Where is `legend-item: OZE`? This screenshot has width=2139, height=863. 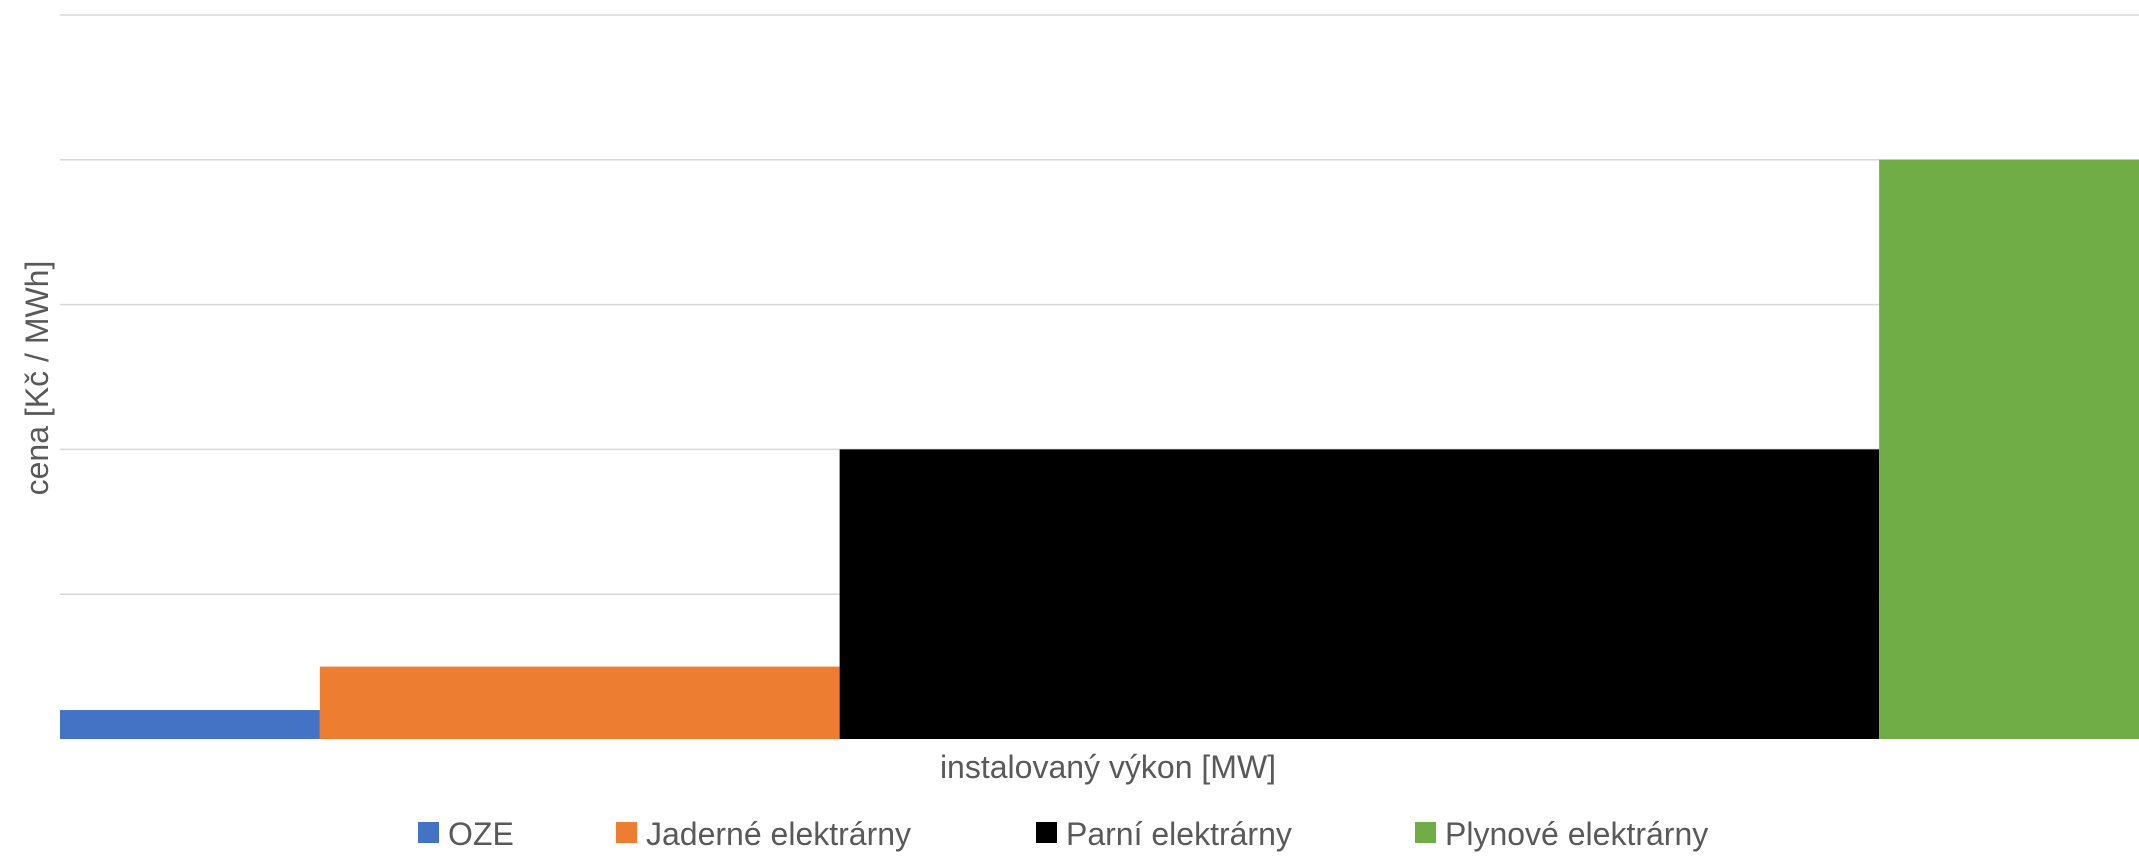
legend-item: OZE is located at coordinates (466, 834).